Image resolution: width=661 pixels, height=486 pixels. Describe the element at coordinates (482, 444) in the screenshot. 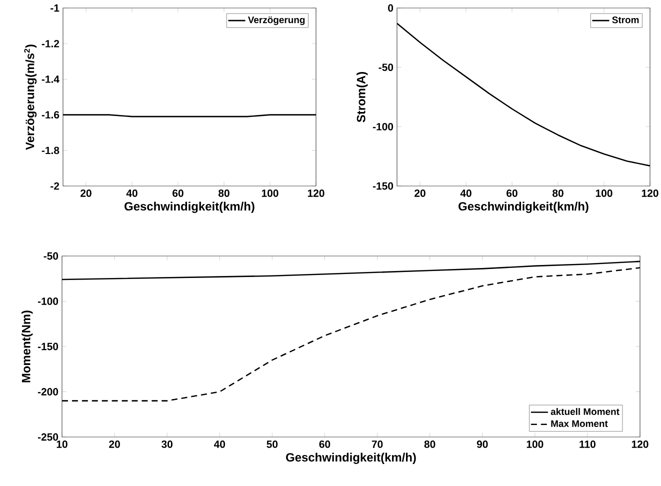

I see `x-tick-label: 90` at that location.